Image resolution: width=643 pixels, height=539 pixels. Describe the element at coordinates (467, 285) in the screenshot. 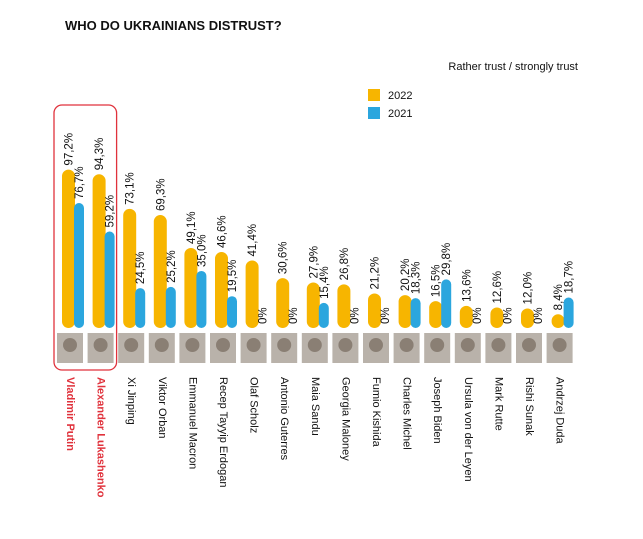

I see `value-label: 13,6%` at that location.